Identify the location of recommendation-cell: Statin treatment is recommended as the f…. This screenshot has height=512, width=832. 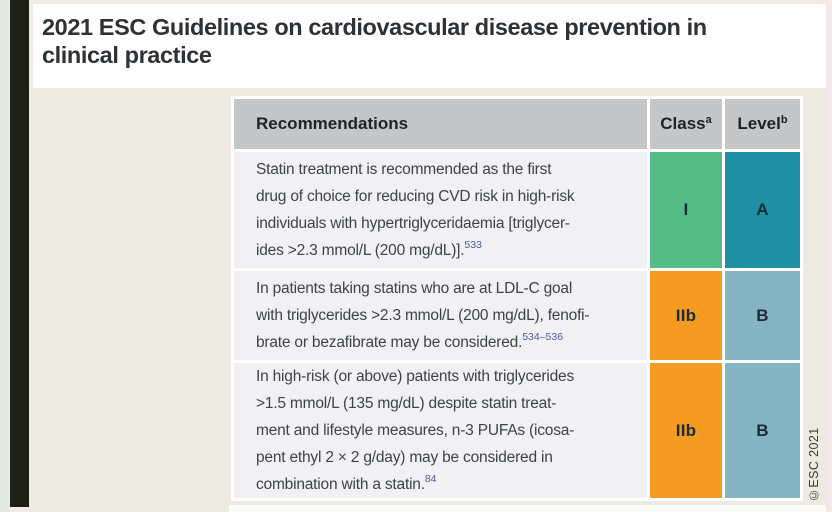
(440, 210).